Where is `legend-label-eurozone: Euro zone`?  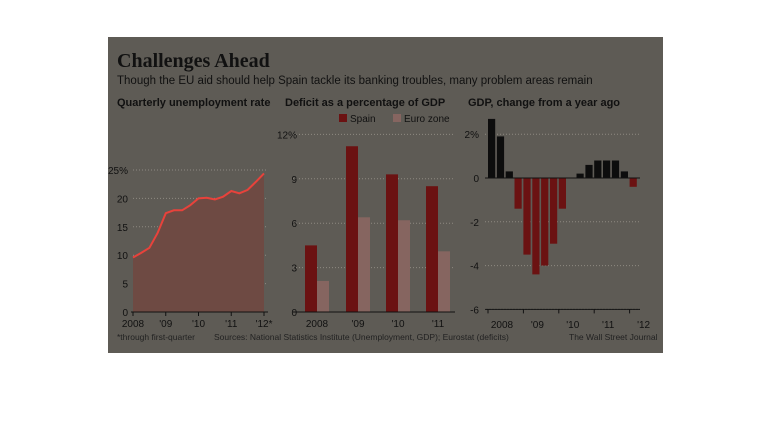
legend-label-eurozone: Euro zone is located at coordinates (427, 119).